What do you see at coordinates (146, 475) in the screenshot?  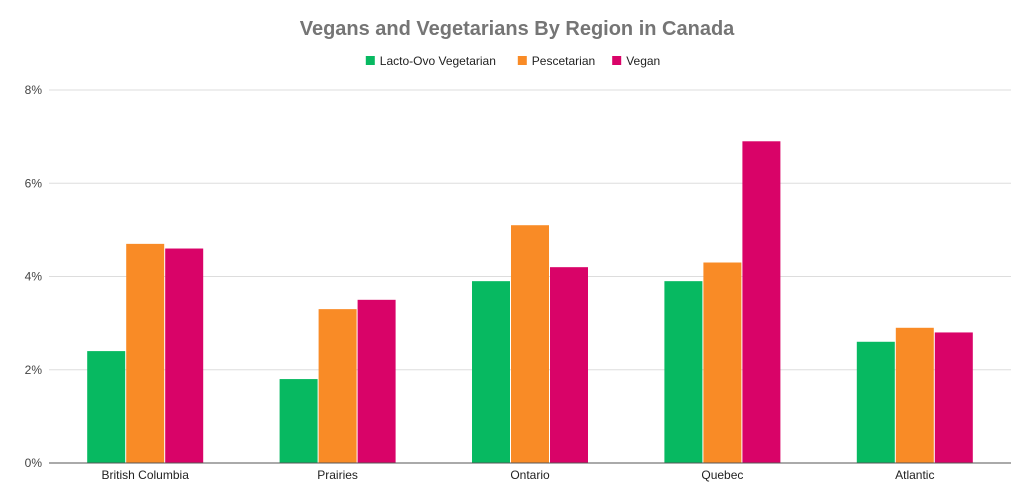 I see `x-tick-label-british-columbia: British Columbia` at bounding box center [146, 475].